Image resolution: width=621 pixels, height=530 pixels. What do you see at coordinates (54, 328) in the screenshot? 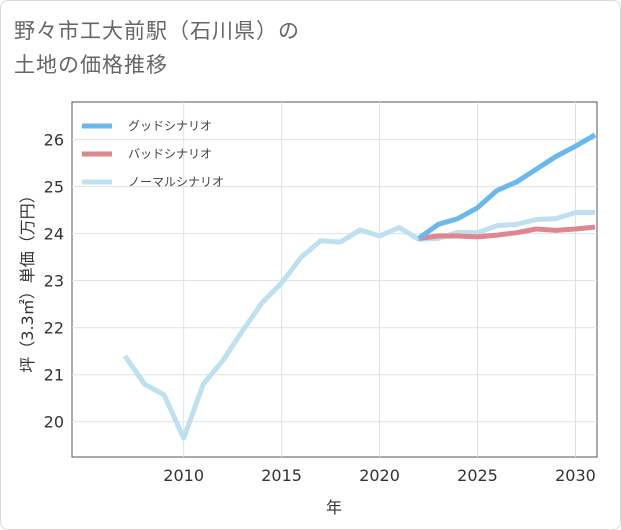
I see `y-tick-label: 22` at bounding box center [54, 328].